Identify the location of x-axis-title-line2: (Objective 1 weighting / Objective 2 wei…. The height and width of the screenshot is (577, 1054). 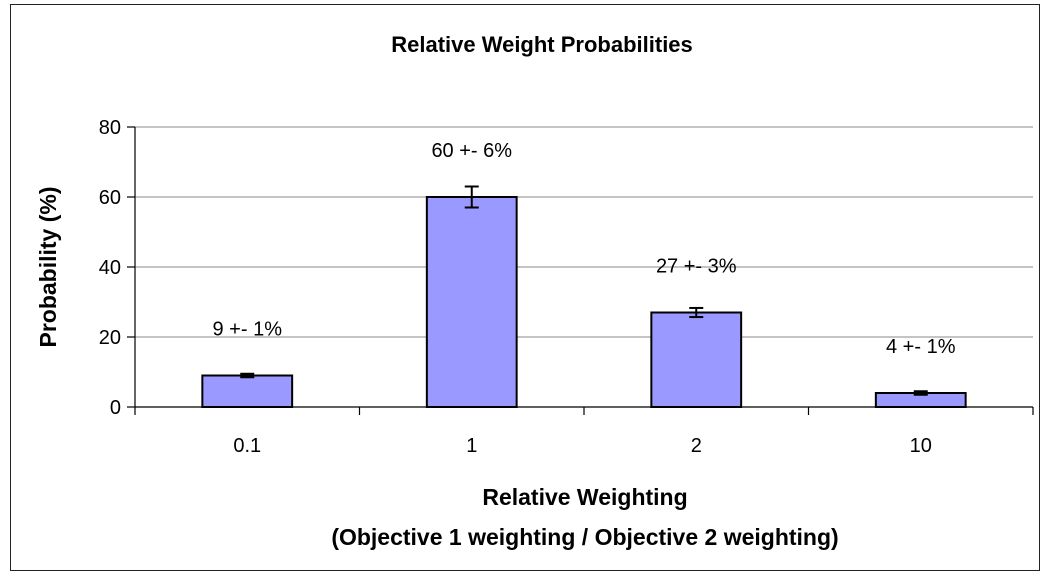
(584, 537).